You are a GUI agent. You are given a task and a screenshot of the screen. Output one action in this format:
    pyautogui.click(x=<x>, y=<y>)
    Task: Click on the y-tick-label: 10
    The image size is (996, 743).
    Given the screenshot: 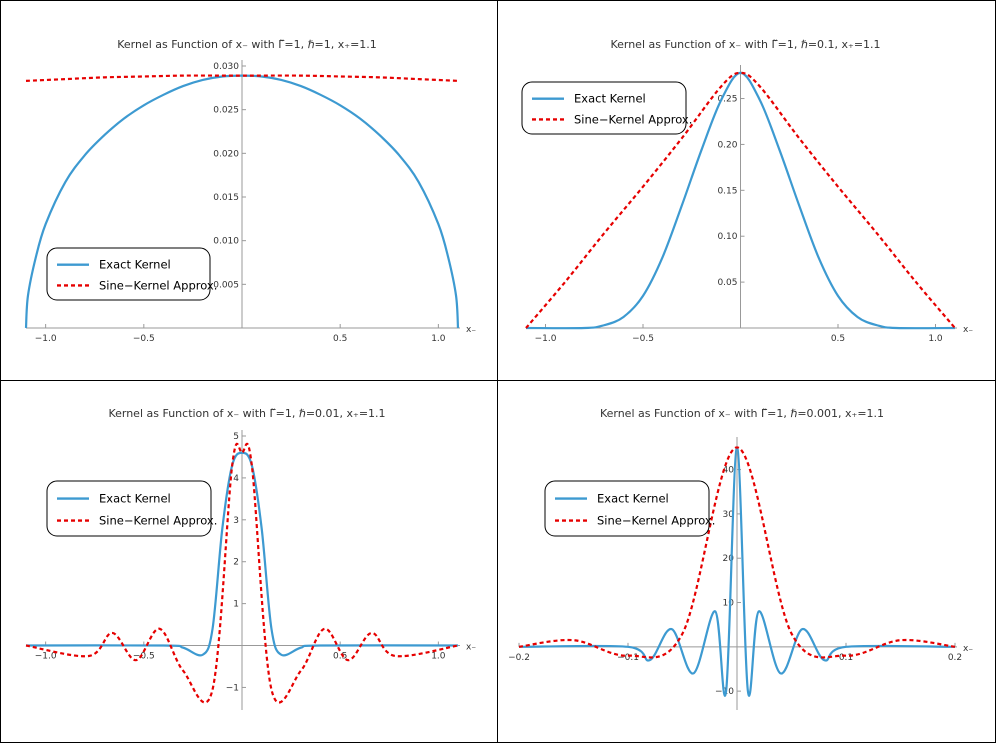 What is the action you would take?
    pyautogui.click(x=729, y=604)
    